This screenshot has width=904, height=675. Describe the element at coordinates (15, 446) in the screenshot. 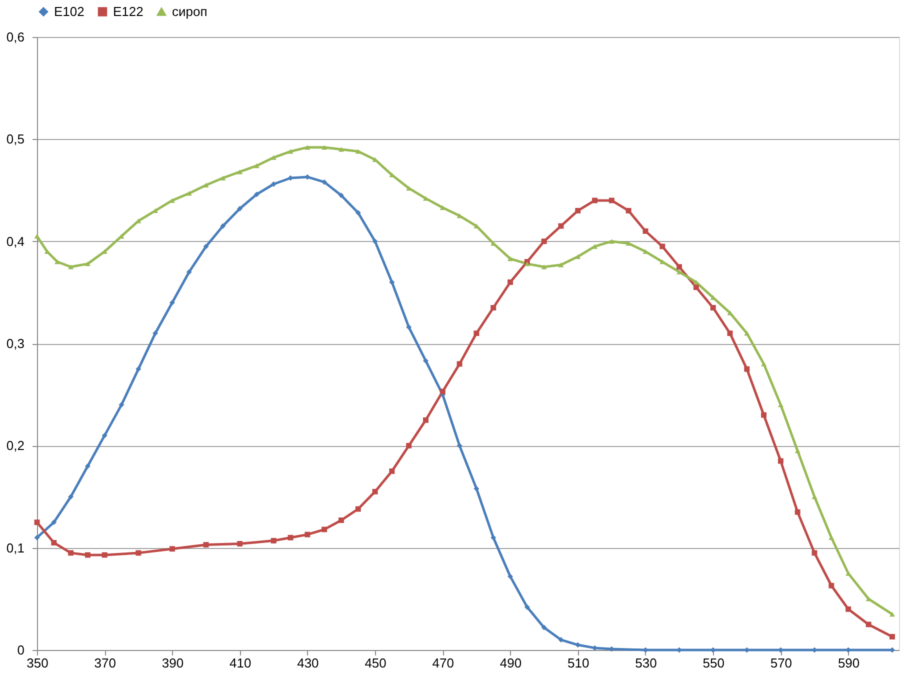

I see `y-tick-label: 0,2` at that location.